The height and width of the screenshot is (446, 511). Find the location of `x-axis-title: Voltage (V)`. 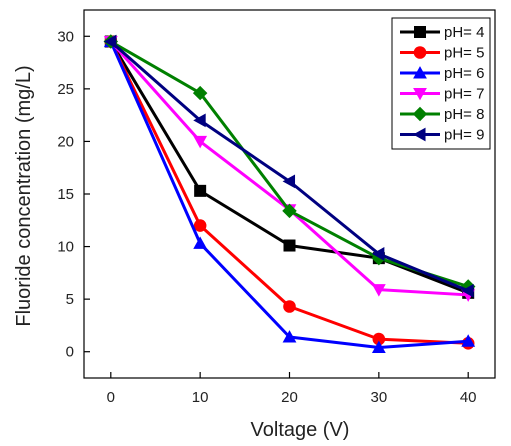

x-axis-title: Voltage (V) is located at coordinates (300, 430).